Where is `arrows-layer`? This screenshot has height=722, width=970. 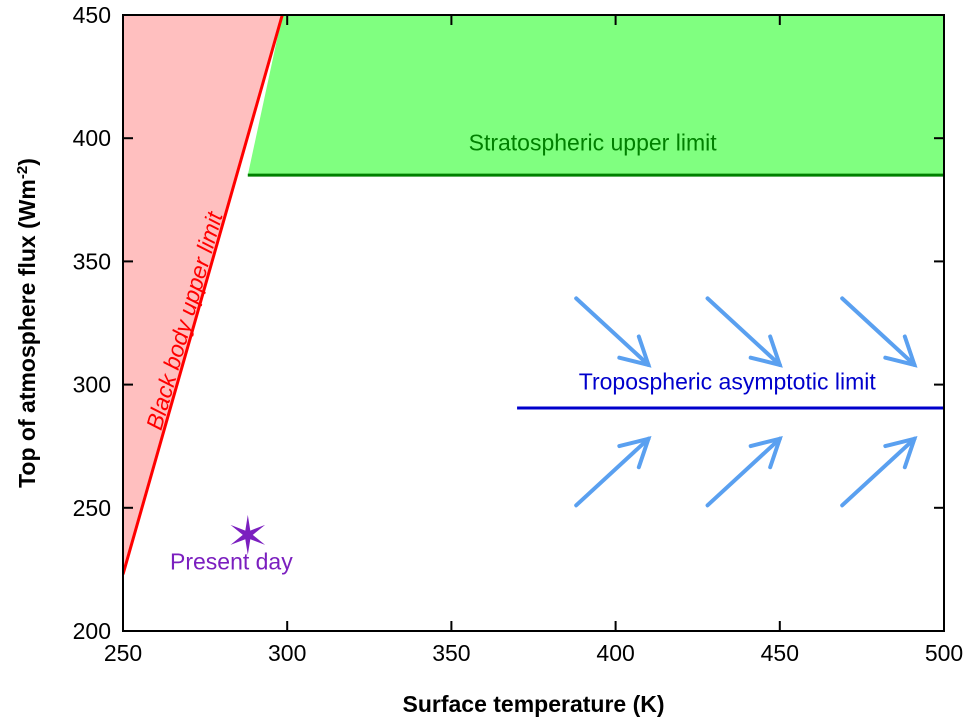
arrows-layer is located at coordinates (746, 402).